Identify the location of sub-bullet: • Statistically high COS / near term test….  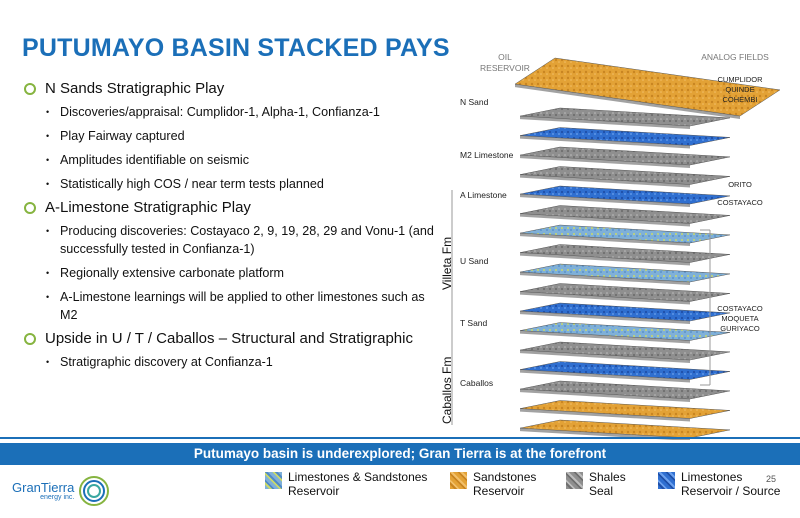
(245, 184).